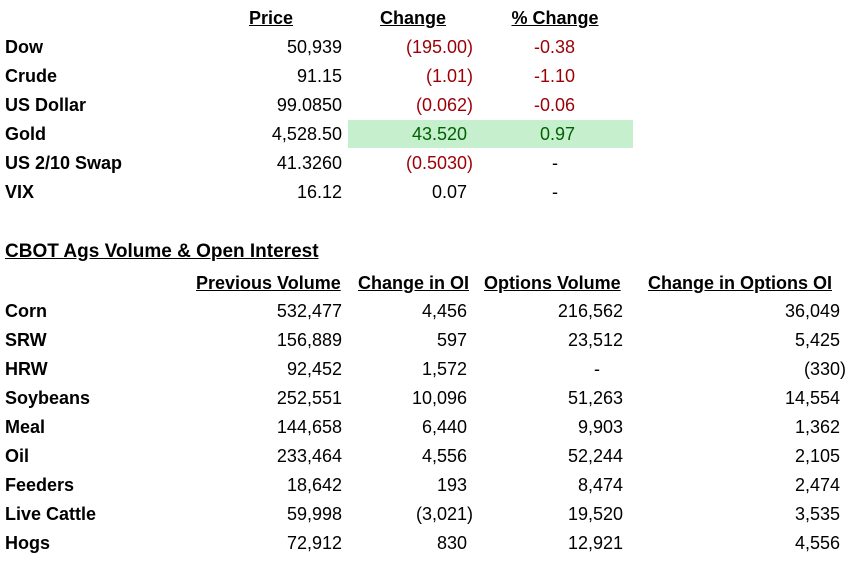 The width and height of the screenshot is (851, 587). Describe the element at coordinates (451, 543) in the screenshot. I see `cell-value: 830` at that location.